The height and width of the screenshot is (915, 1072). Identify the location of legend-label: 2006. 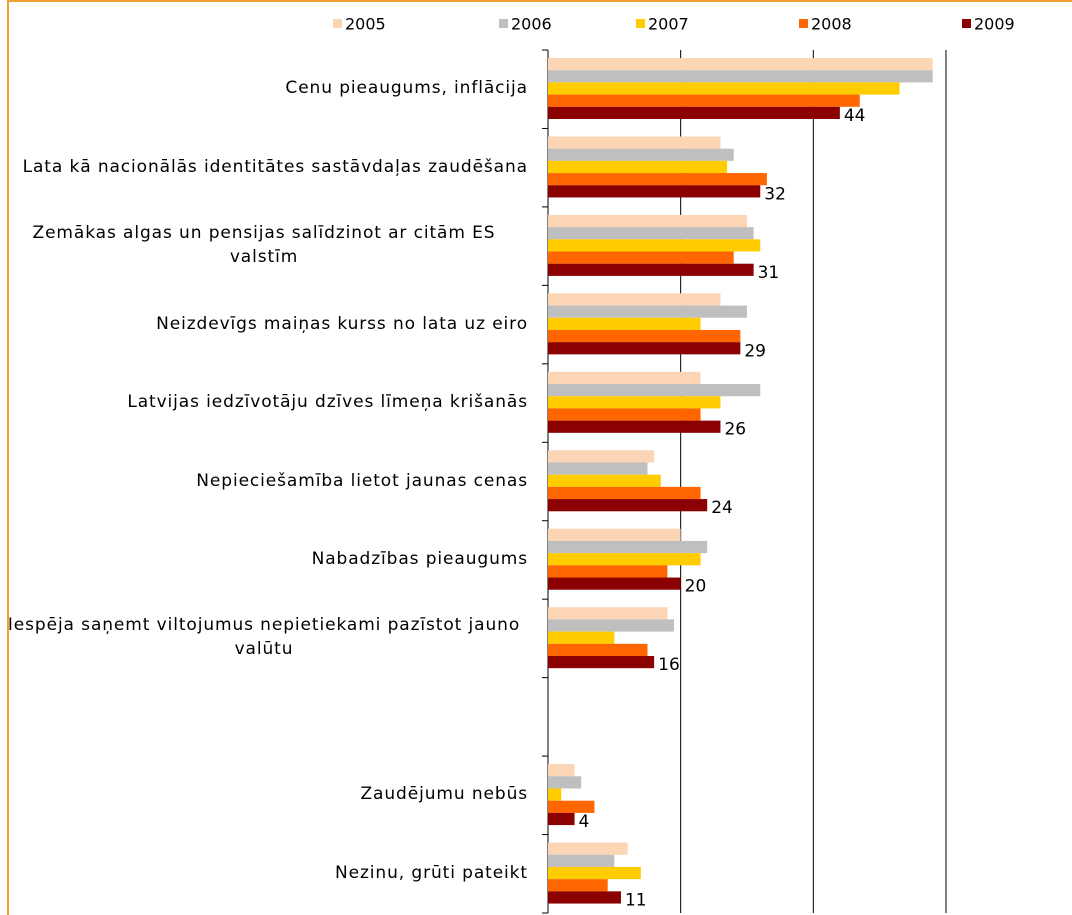
(531, 24).